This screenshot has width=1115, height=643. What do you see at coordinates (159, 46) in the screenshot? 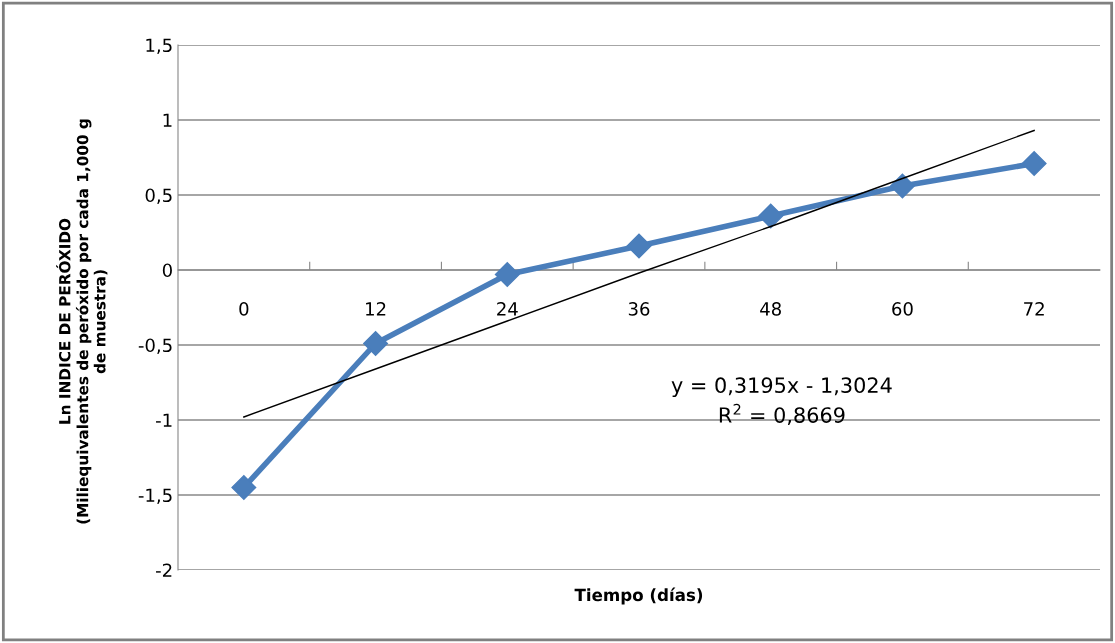
I see `y-tick-label: 1,5` at bounding box center [159, 46].